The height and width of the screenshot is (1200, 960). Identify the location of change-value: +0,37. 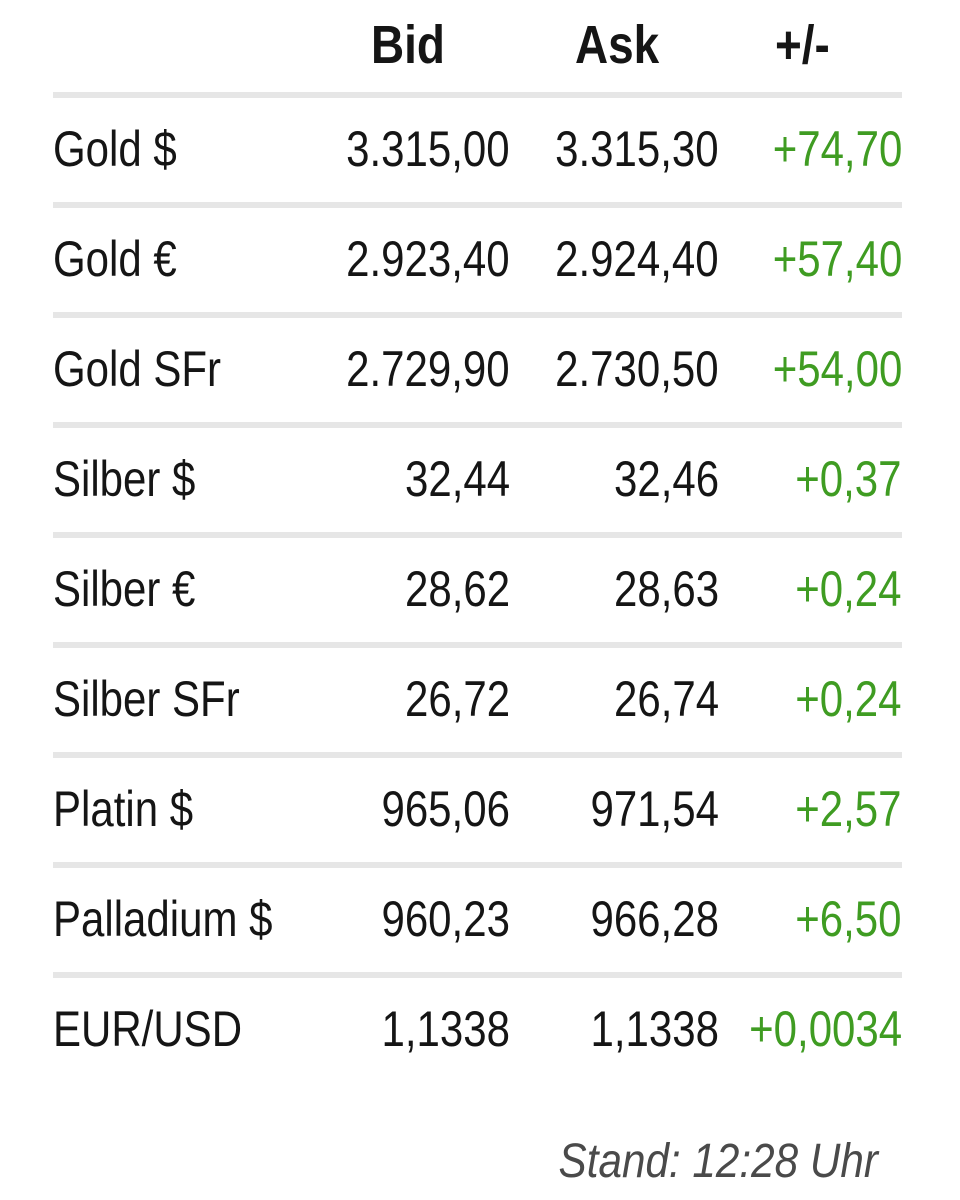
(848, 479).